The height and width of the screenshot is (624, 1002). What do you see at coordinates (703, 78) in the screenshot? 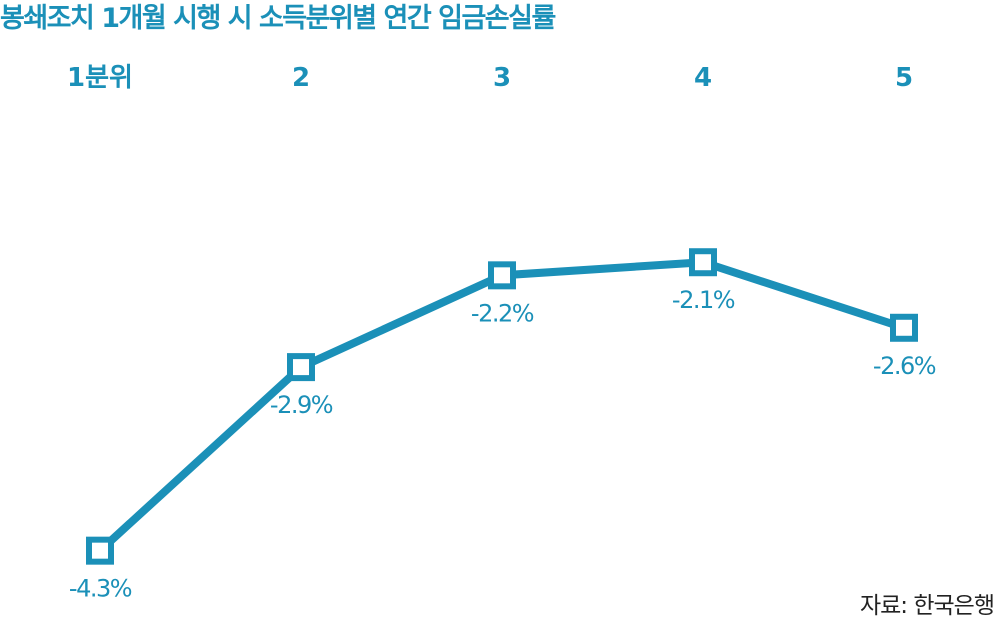
I see `category-label: 4` at bounding box center [703, 78].